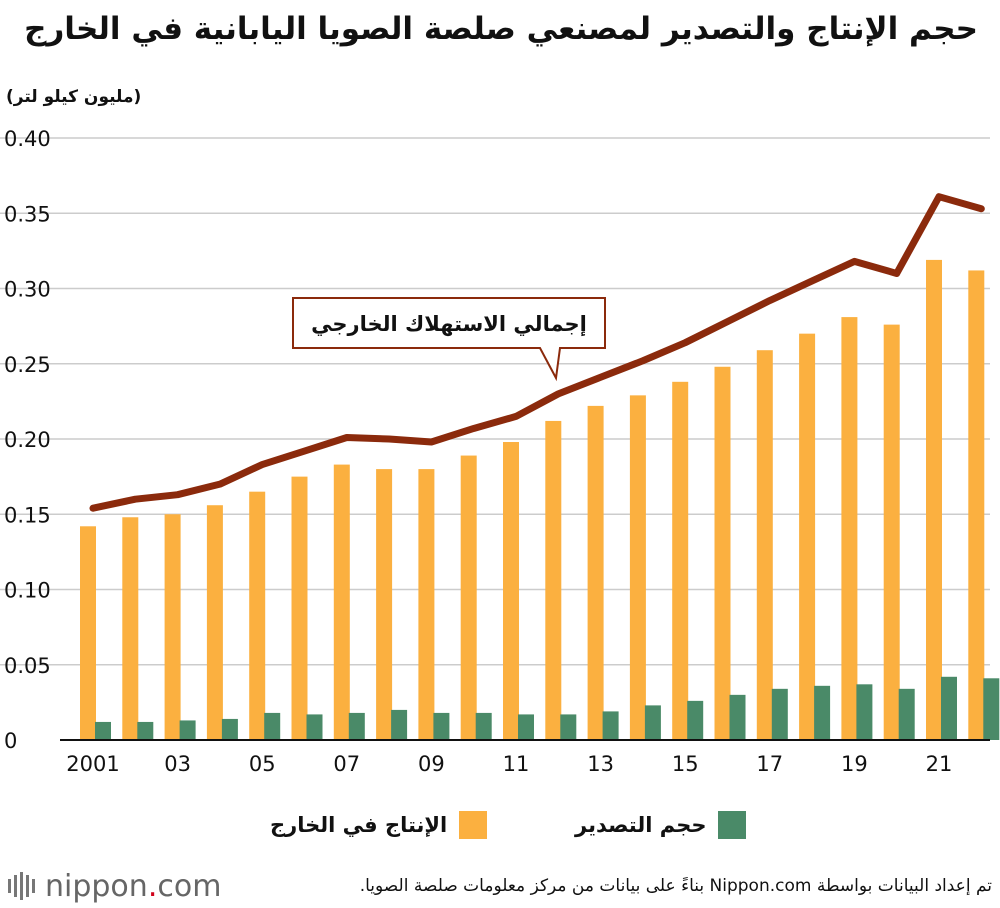 This screenshot has height=908, width=1000. I want to click on y-tick-label: 0.40, so click(27, 139).